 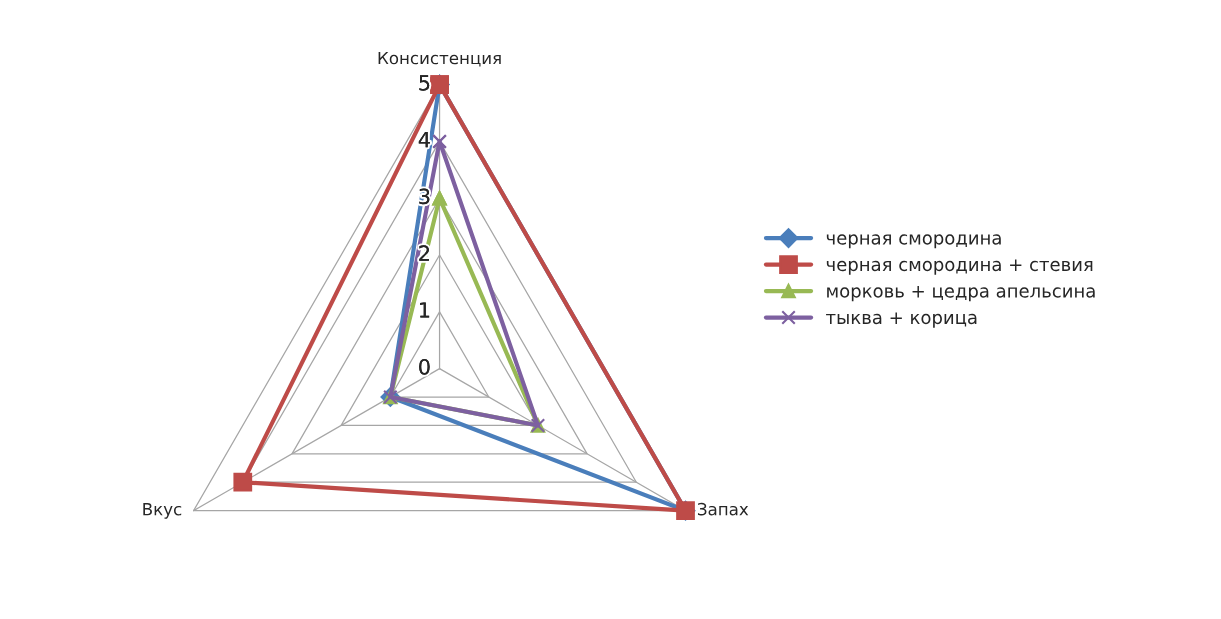 What do you see at coordinates (424, 366) in the screenshot?
I see `y-tick-label: 0` at bounding box center [424, 366].